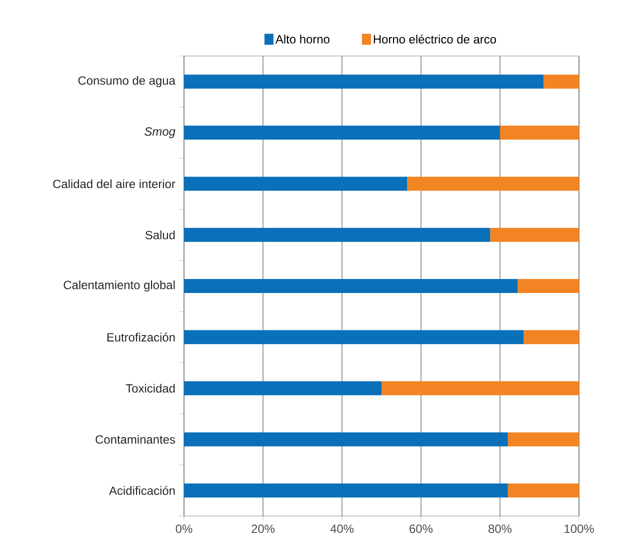  I want to click on y-tick-label: Toxicidad, so click(150, 388).